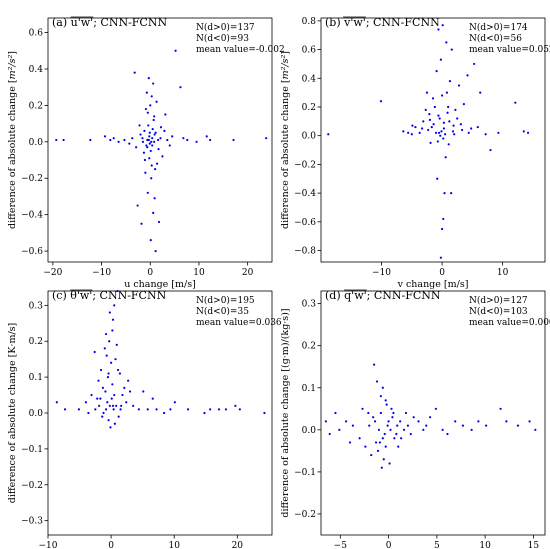 The height and width of the screenshot is (549, 550). What do you see at coordinates (534, 545) in the screenshot?
I see `x-tick-label: 15` at bounding box center [534, 545].